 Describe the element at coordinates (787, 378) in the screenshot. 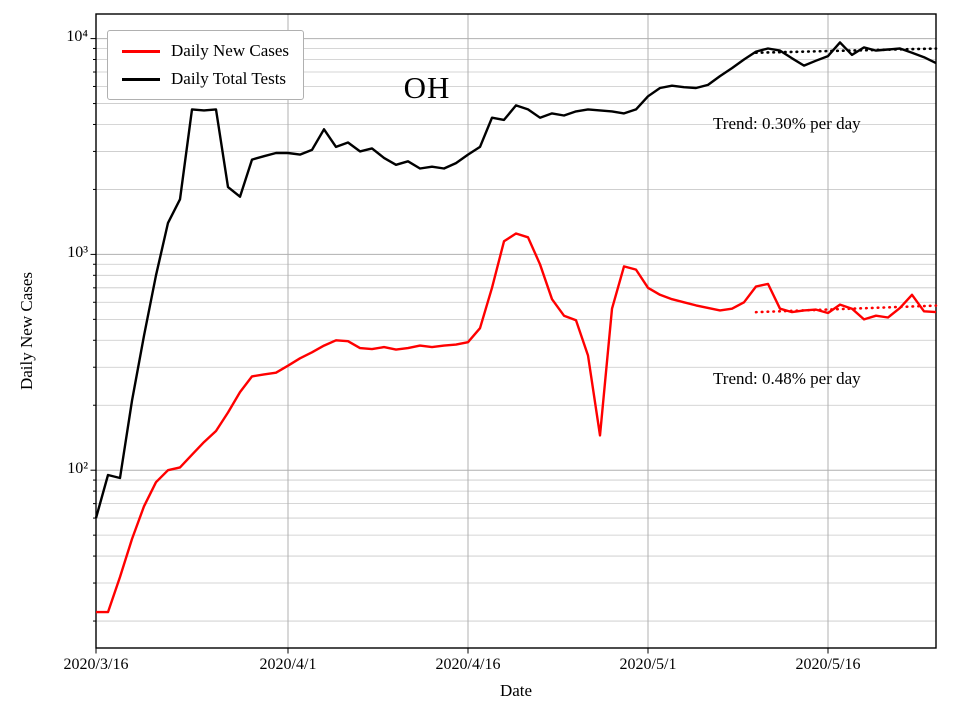

I see `trend-annotation-cases: Trend: 0.48% per day` at that location.